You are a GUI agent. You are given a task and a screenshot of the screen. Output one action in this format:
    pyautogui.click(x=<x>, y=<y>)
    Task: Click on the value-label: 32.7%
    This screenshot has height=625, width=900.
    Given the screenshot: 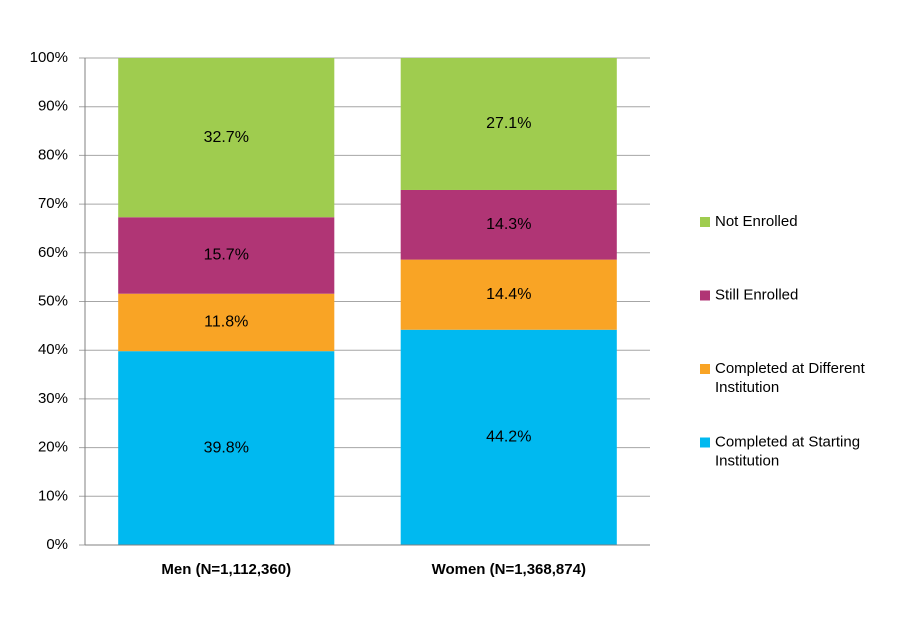 What is the action you would take?
    pyautogui.click(x=226, y=137)
    